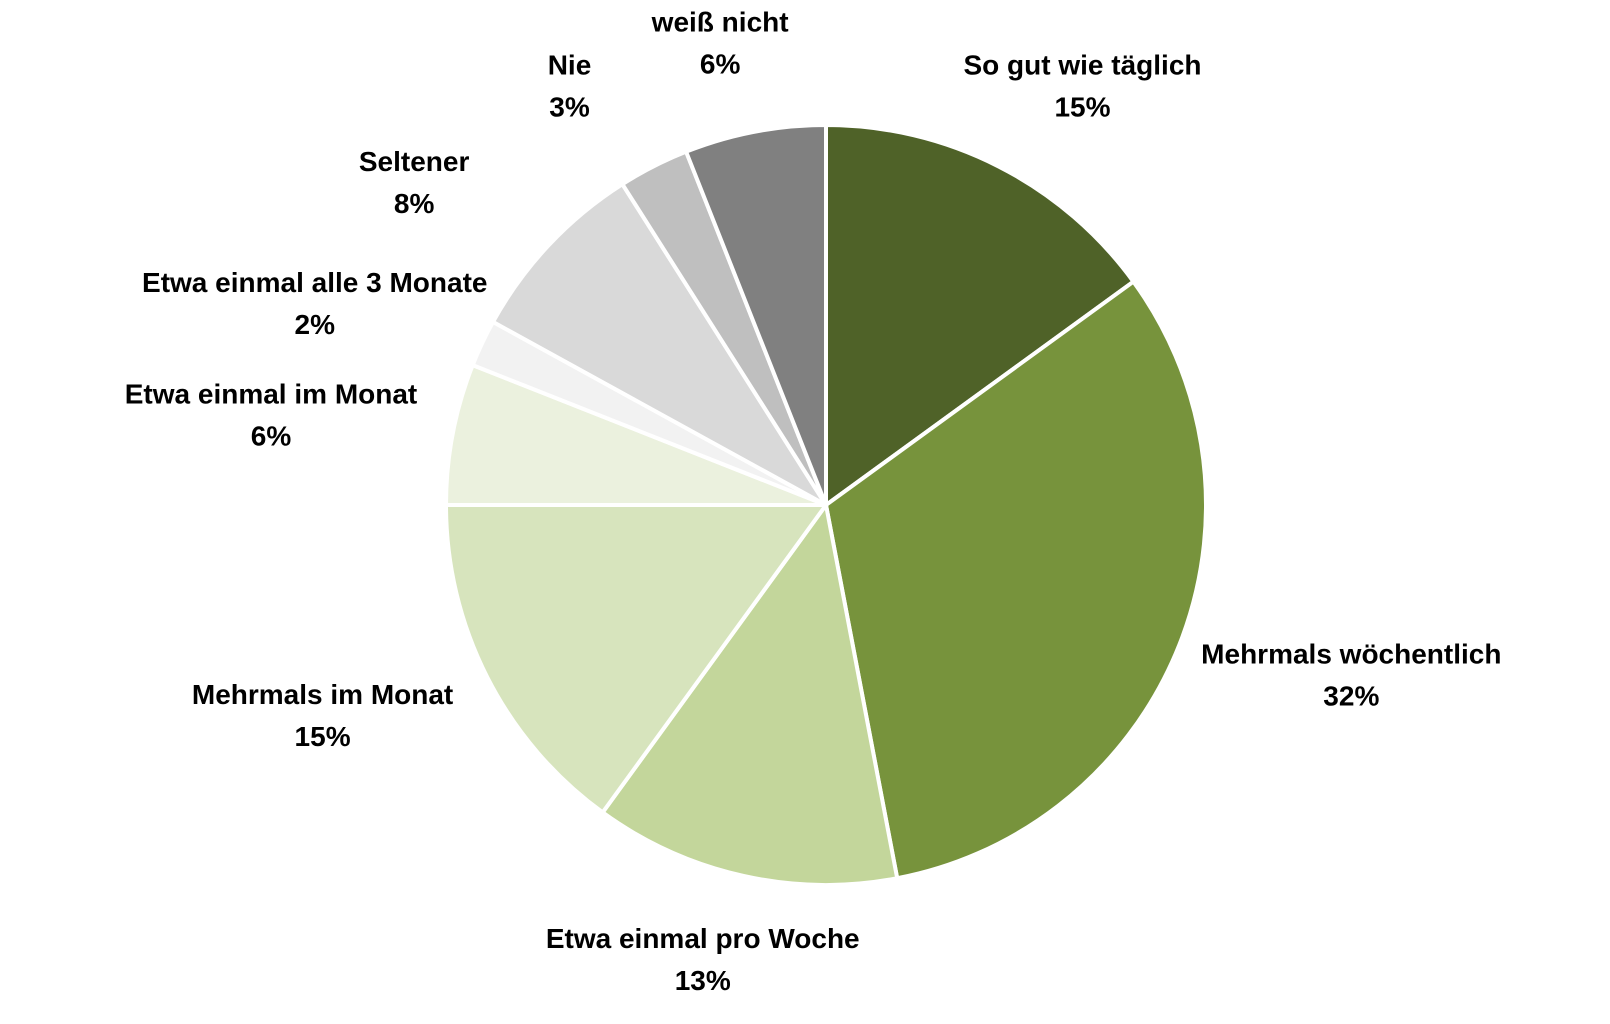 The width and height of the screenshot is (1610, 1024). Describe the element at coordinates (1351, 696) in the screenshot. I see `slice-value-label: 32%` at that location.